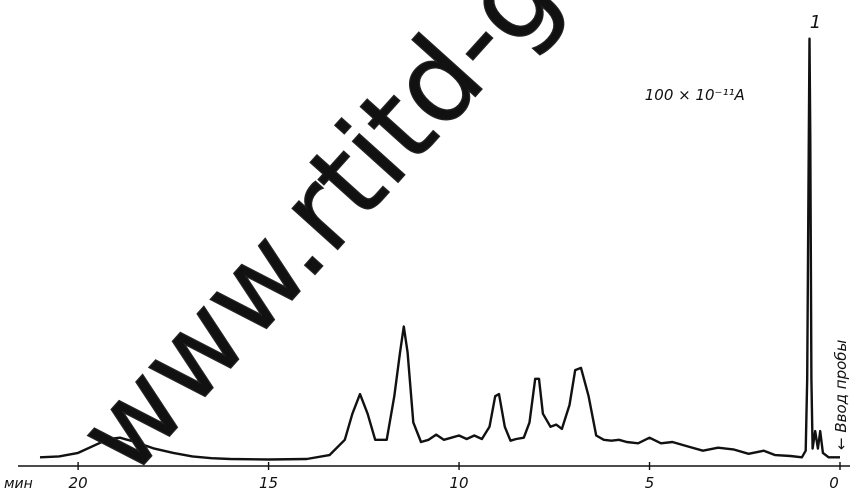 The width and height of the screenshot is (854, 502). Describe the element at coordinates (18, 484) in the screenshot. I see `x-axis-label: мин` at that location.